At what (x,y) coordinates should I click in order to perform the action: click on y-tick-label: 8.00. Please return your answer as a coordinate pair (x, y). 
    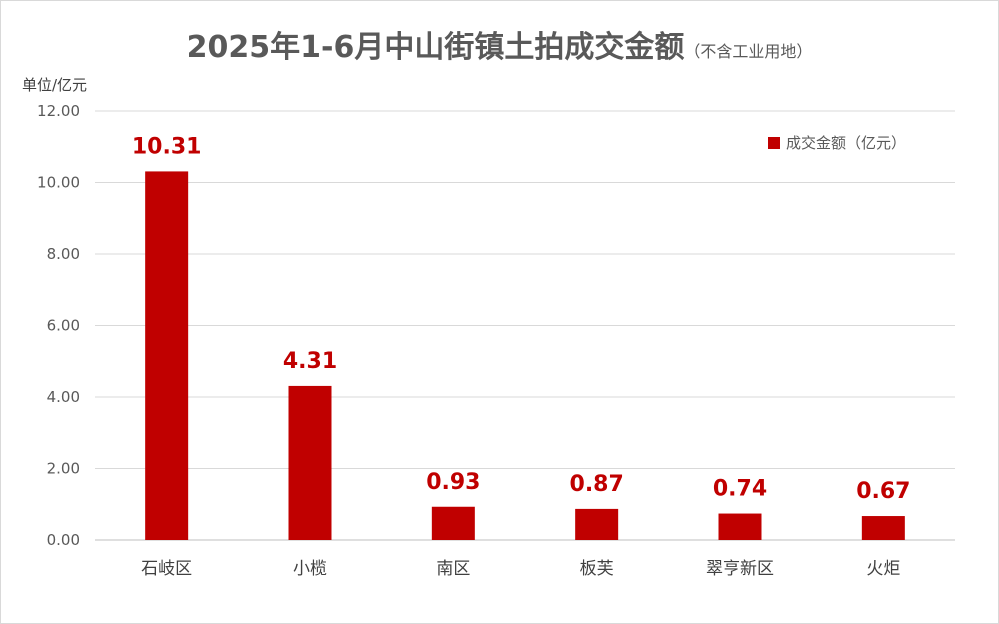
    Looking at the image, I should click on (63, 254).